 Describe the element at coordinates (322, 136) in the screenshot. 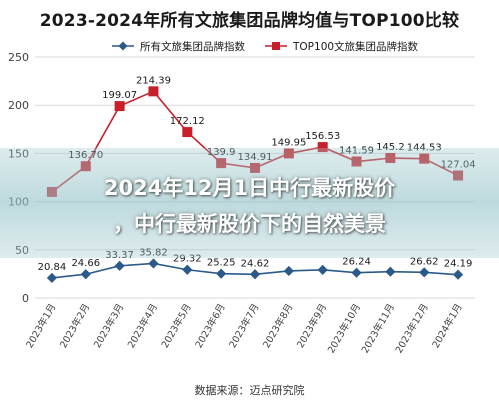

I see `data-label: 156.53` at that location.